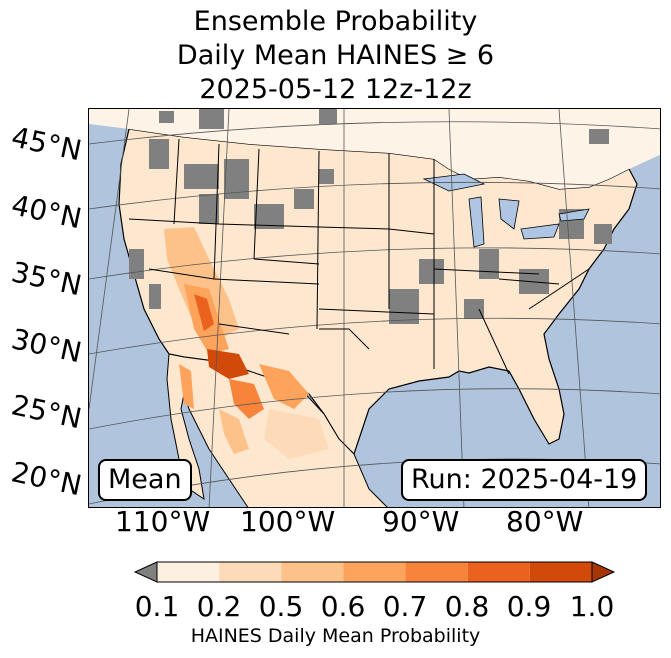 Image resolution: width=671 pixels, height=658 pixels. Describe the element at coordinates (603, 572) in the screenshot. I see `colorbar-over-arrow` at that location.